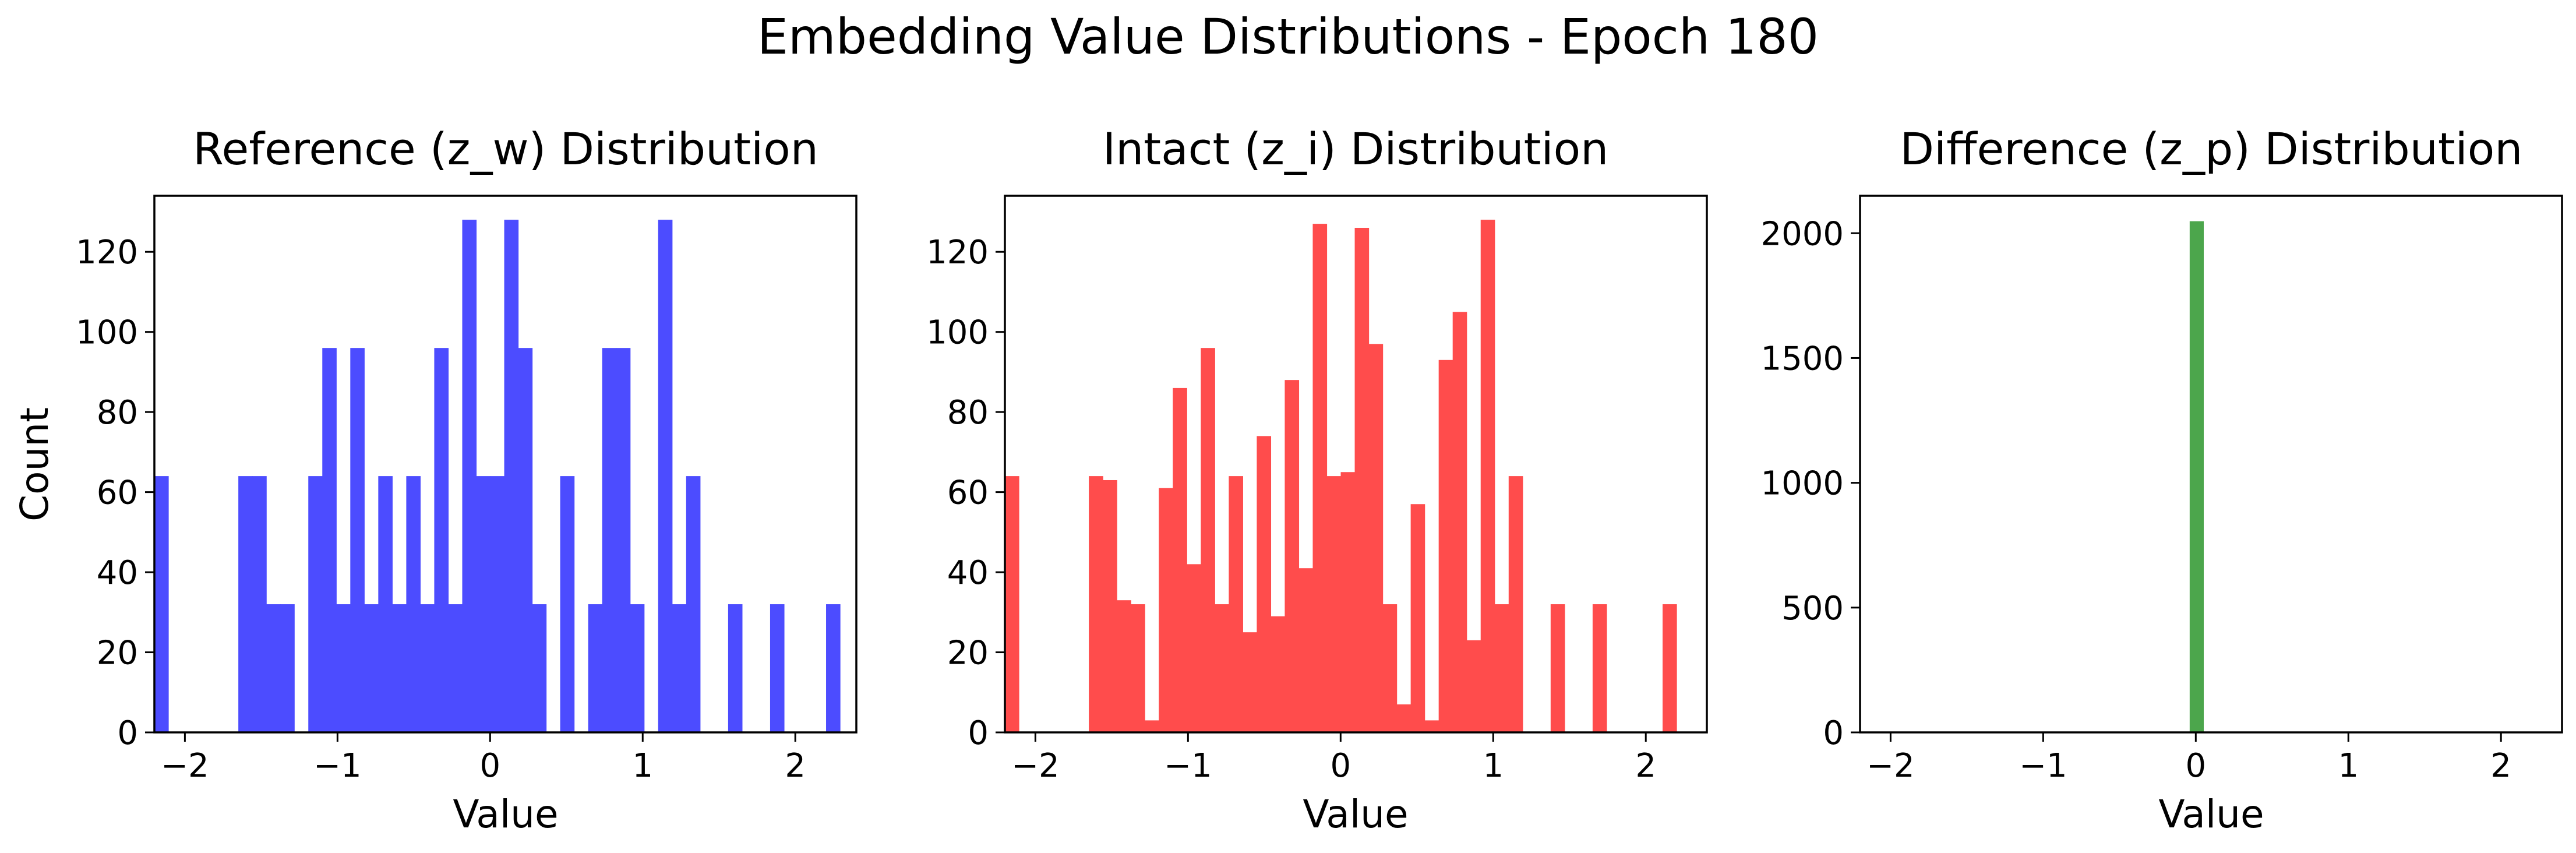 The width and height of the screenshot is (2576, 853). I want to click on y-tick-label: 500, so click(1813, 609).